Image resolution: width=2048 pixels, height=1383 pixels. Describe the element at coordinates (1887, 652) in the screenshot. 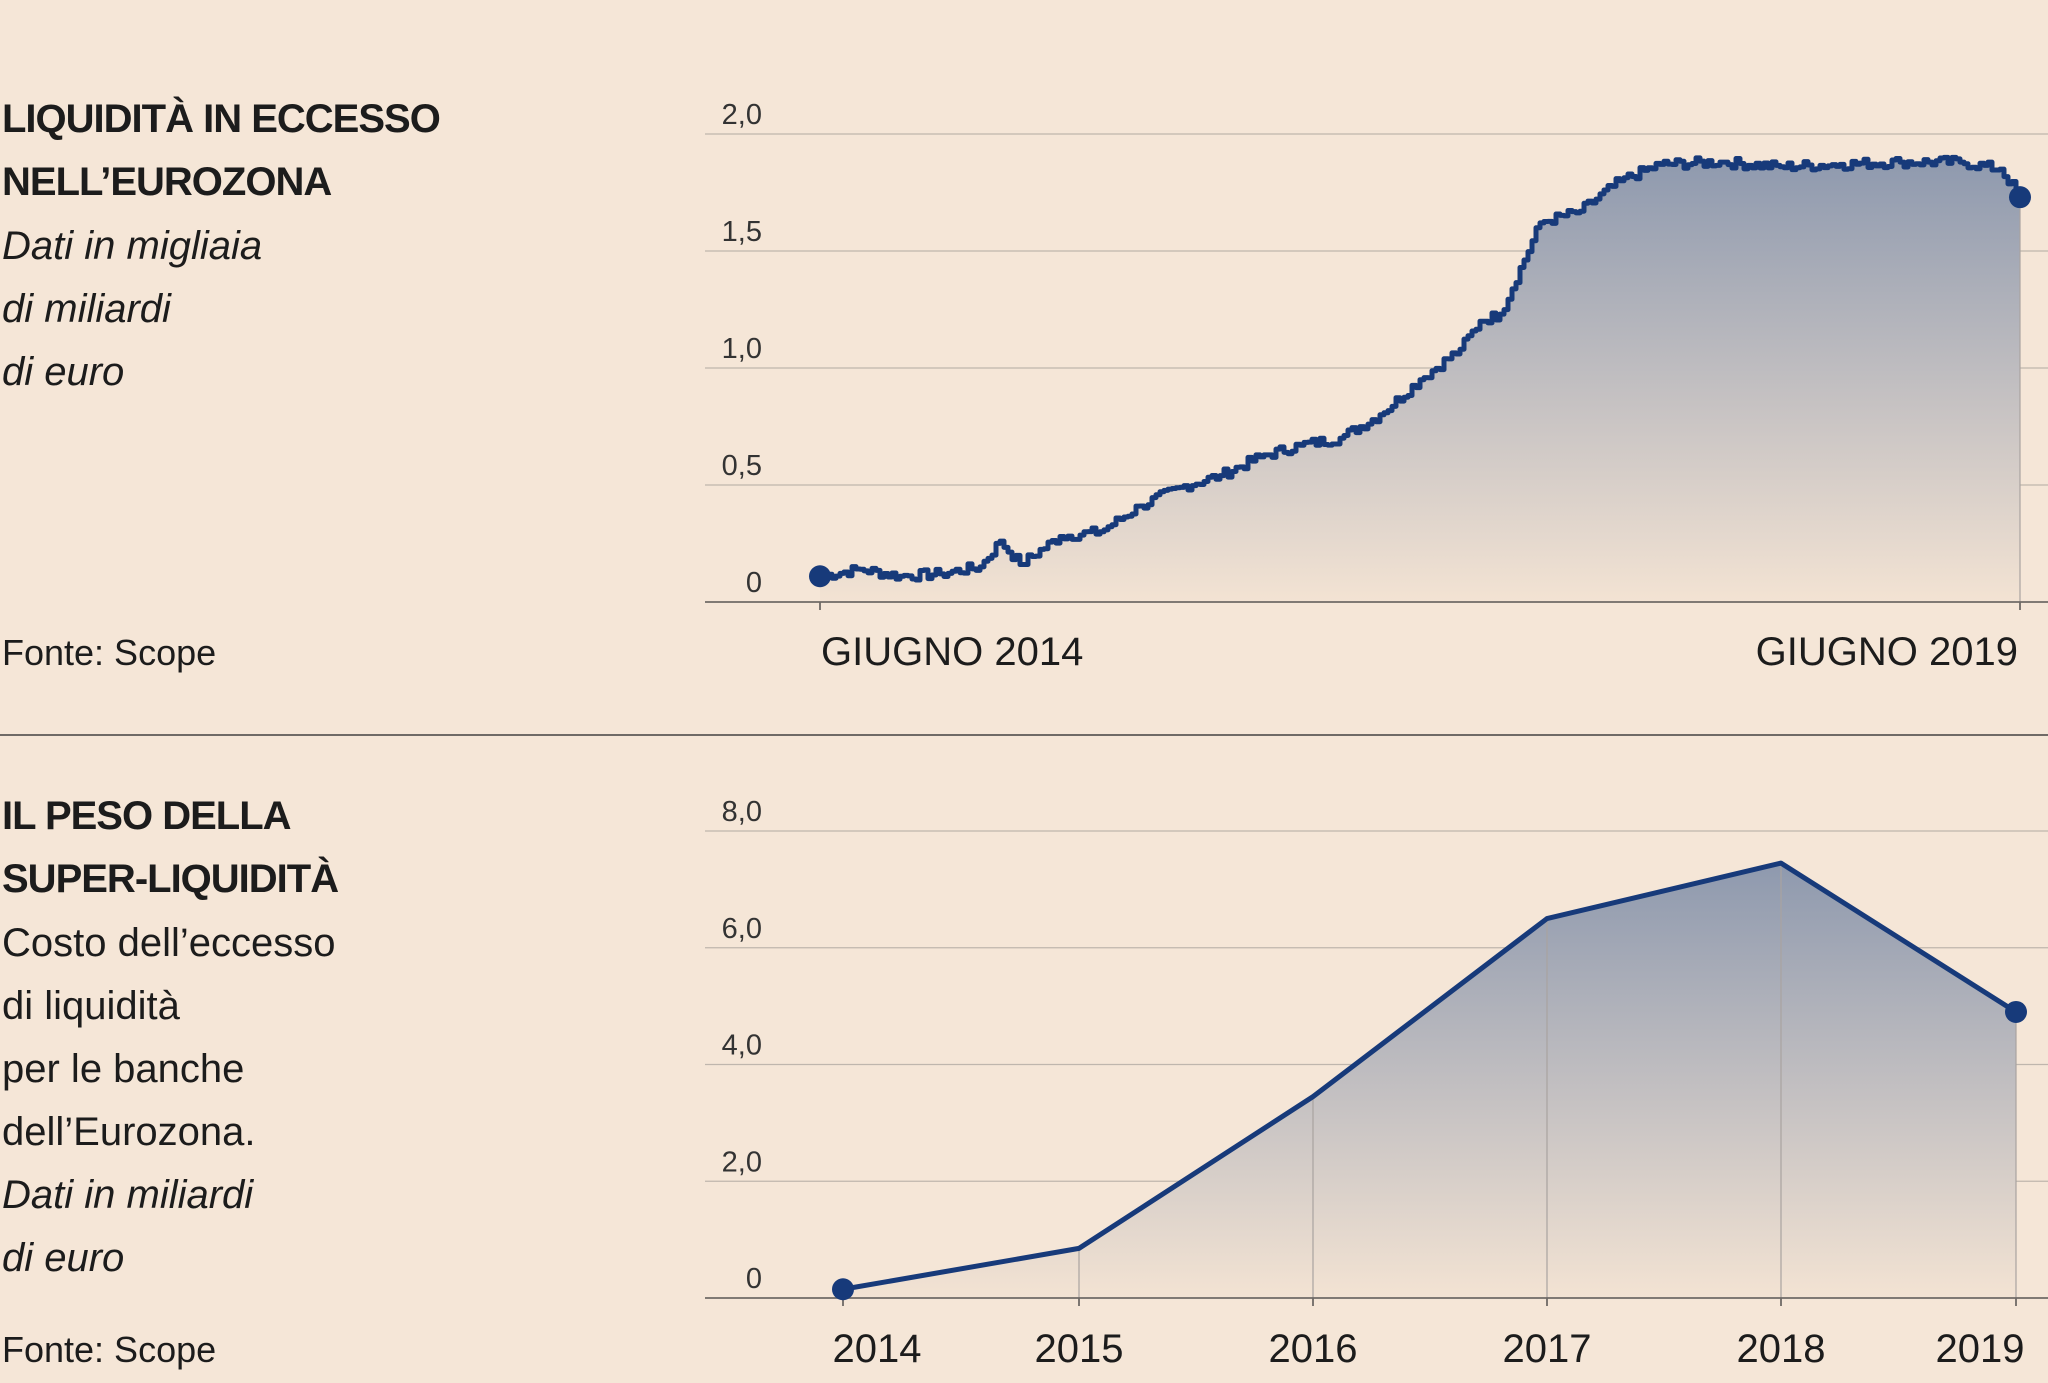

I see `top-x-tick-label: GIUGNO 2019` at that location.